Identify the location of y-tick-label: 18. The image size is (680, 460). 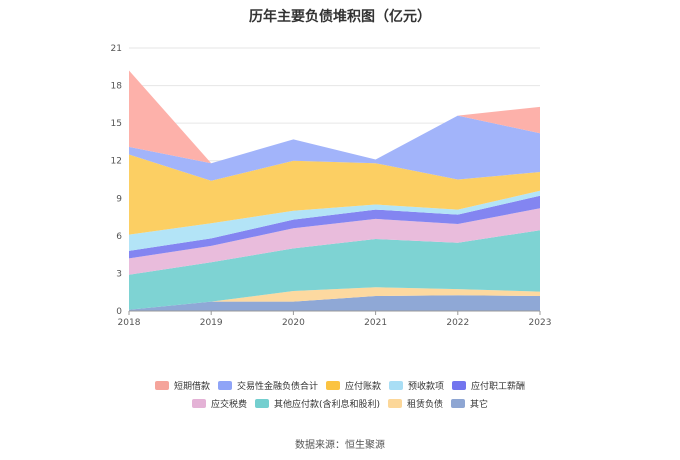
(117, 87).